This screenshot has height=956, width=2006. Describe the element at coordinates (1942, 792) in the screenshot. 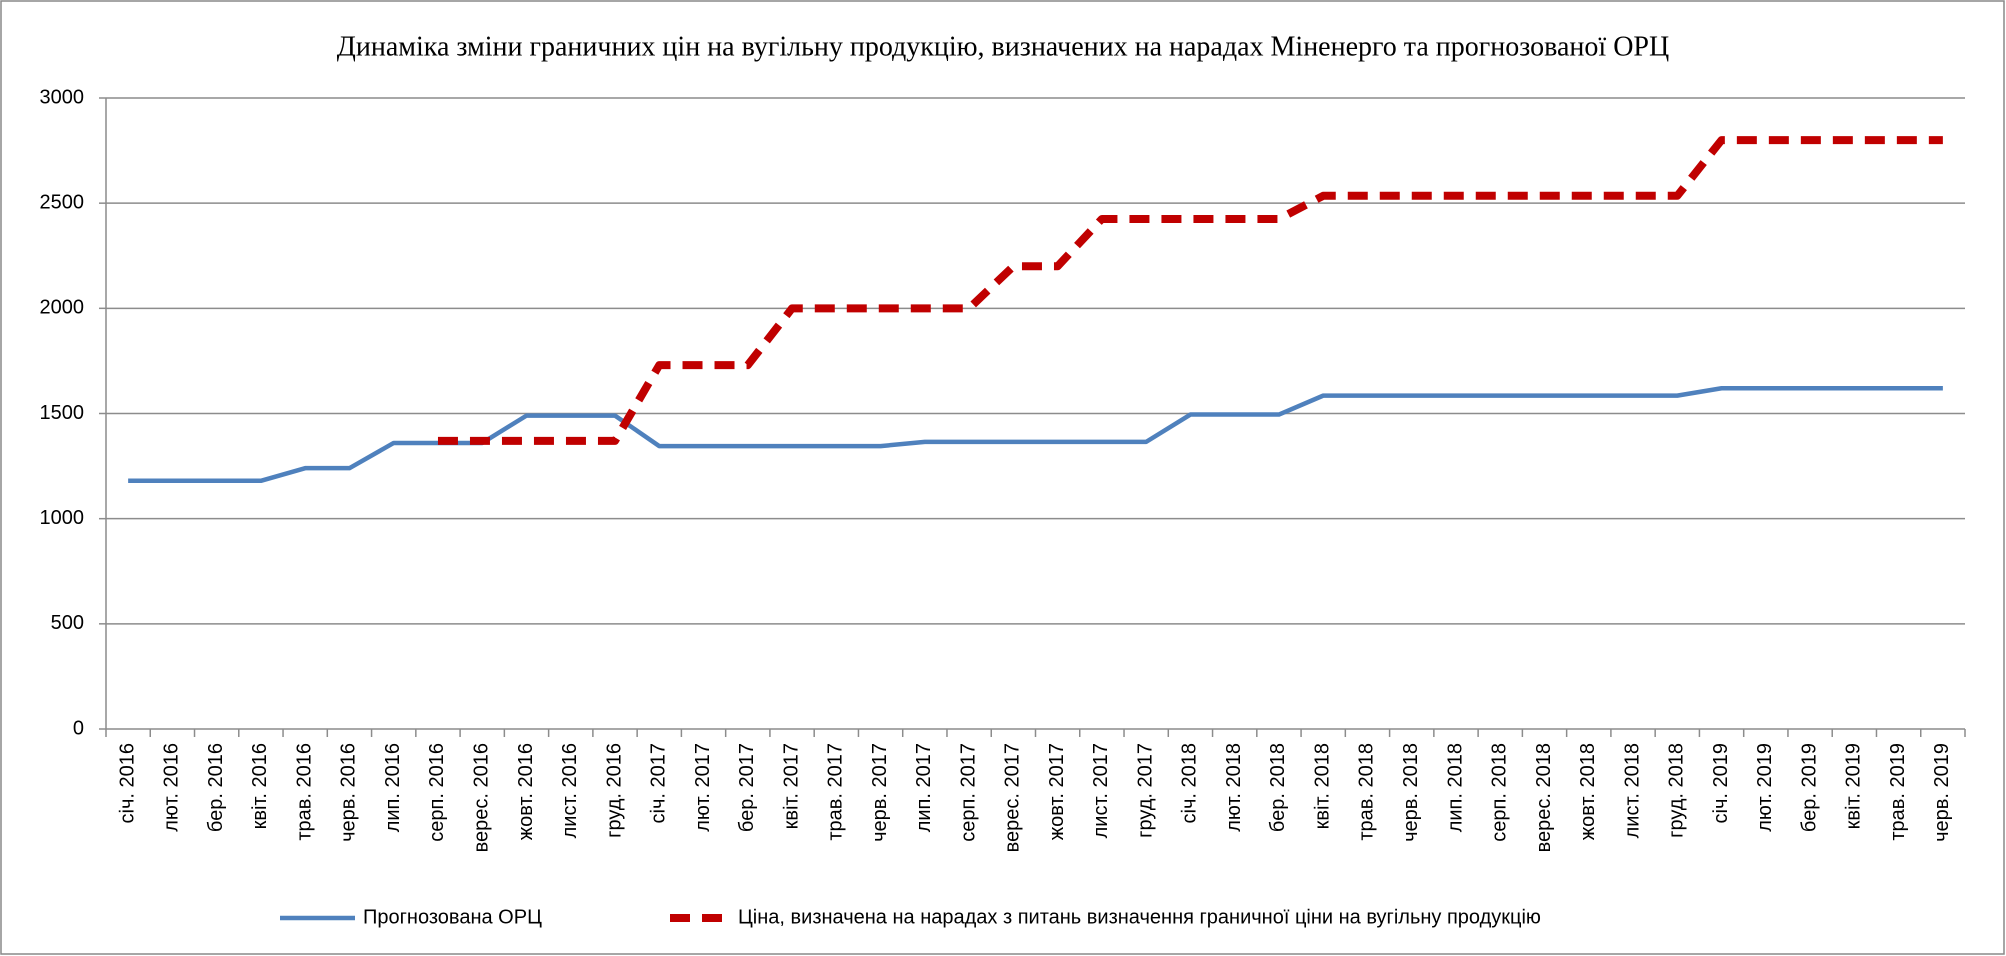

I see `x-tick-label: черв. 2019` at that location.